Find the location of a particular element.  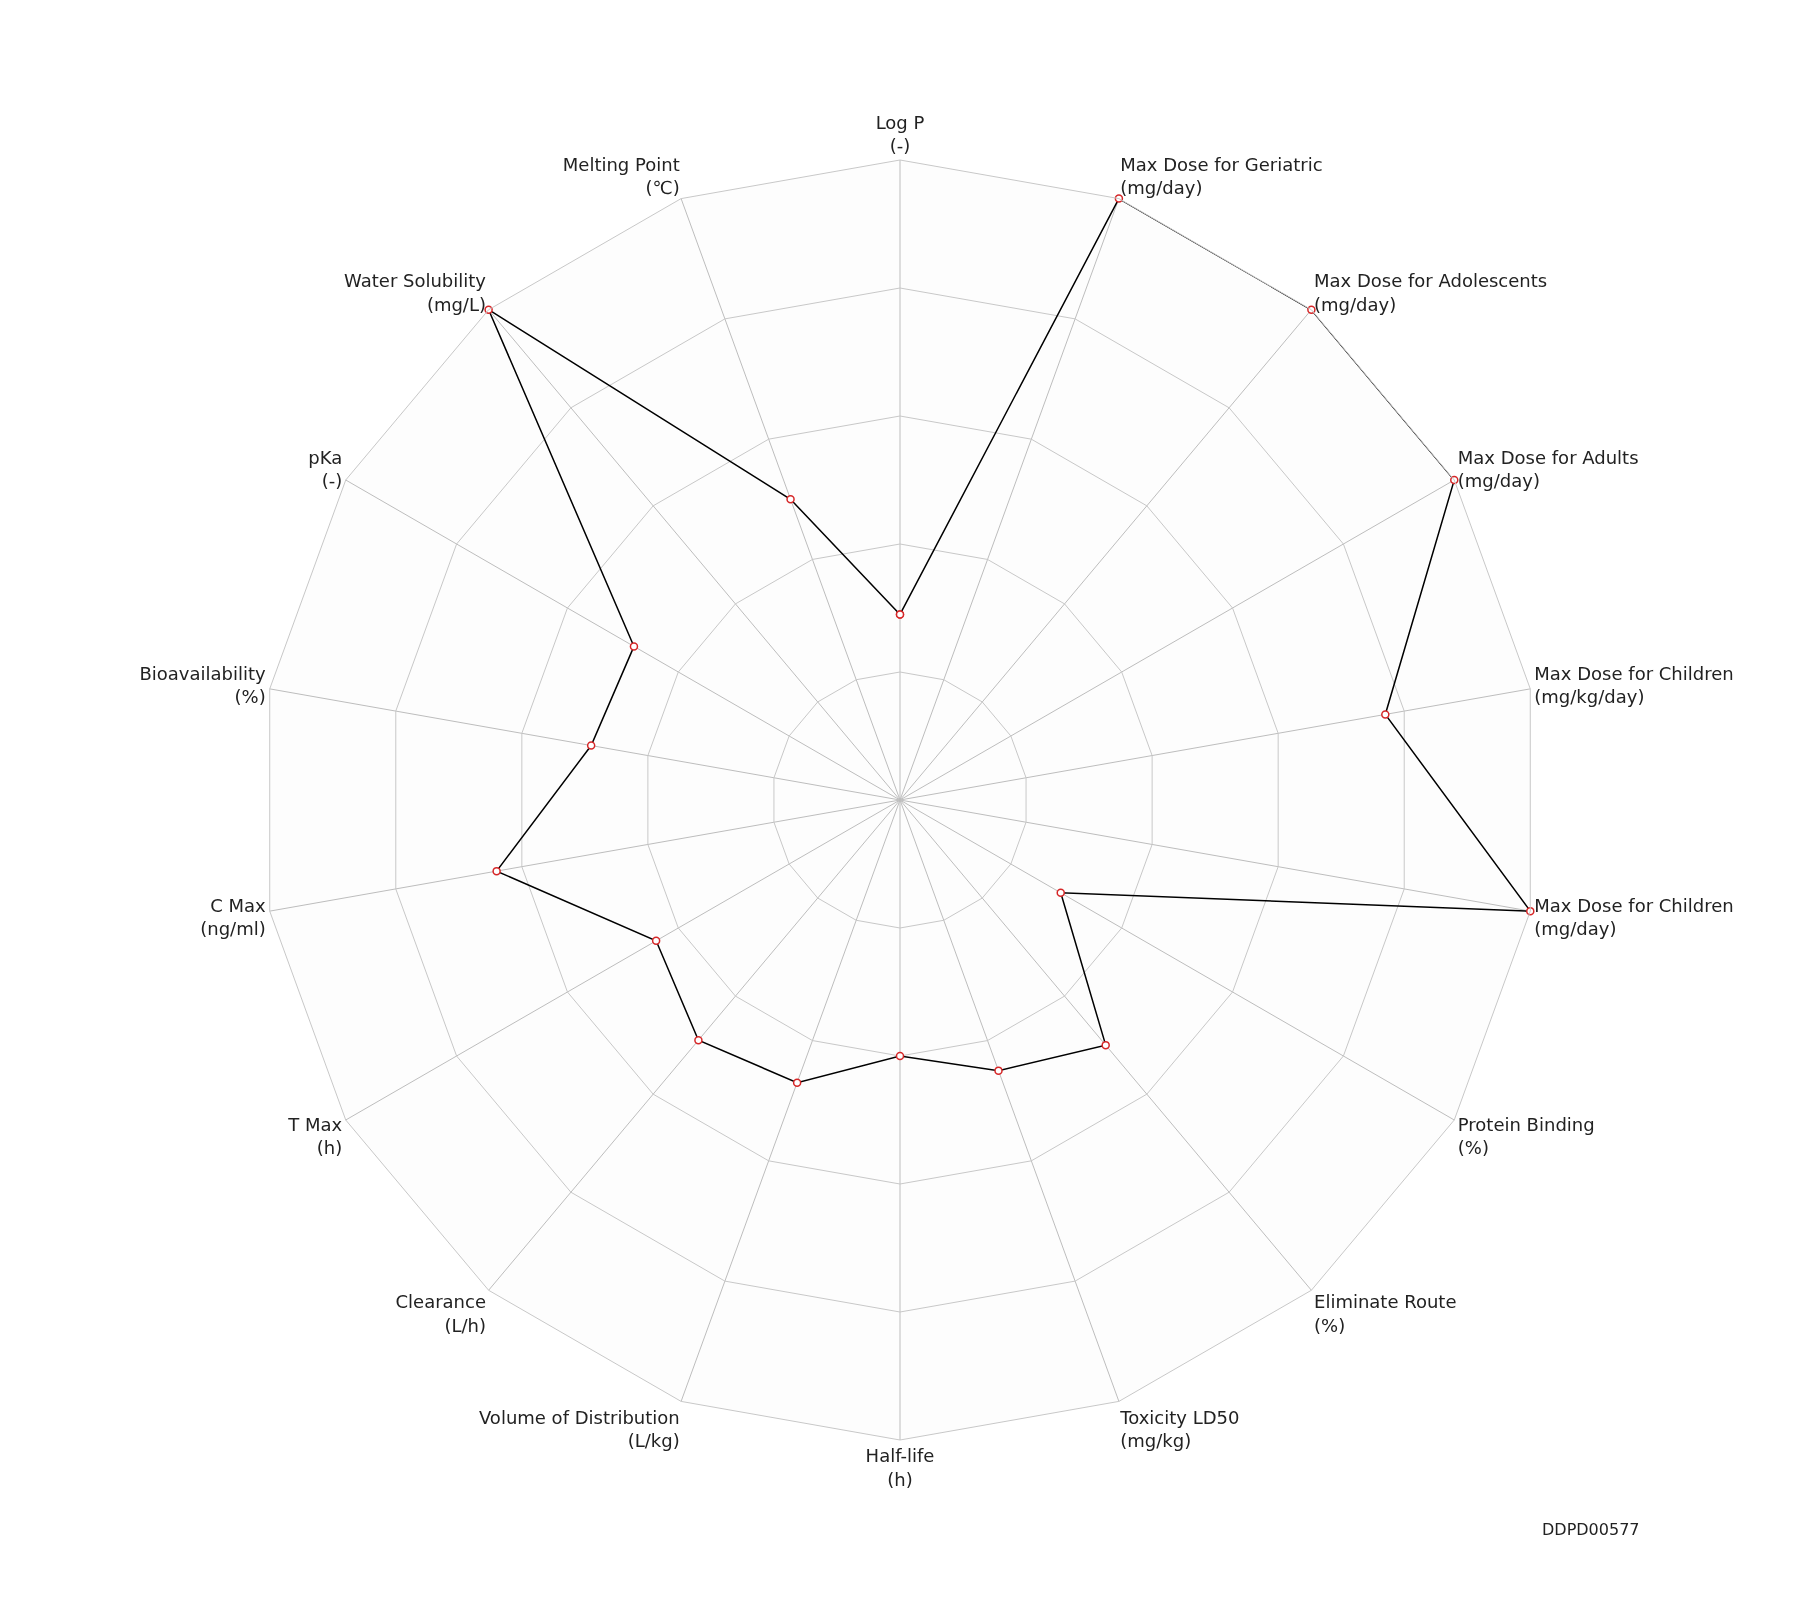

spoke-label: Log P (-) is located at coordinates (900, 134).